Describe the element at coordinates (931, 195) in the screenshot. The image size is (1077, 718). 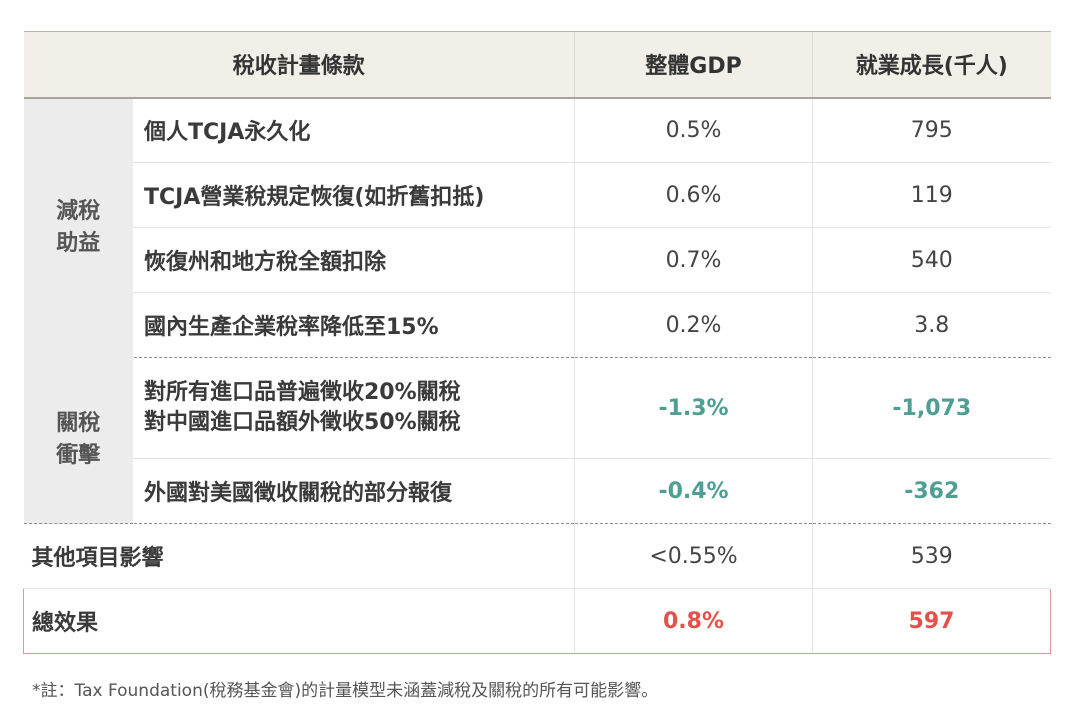
I see `row-jobs: 119` at that location.